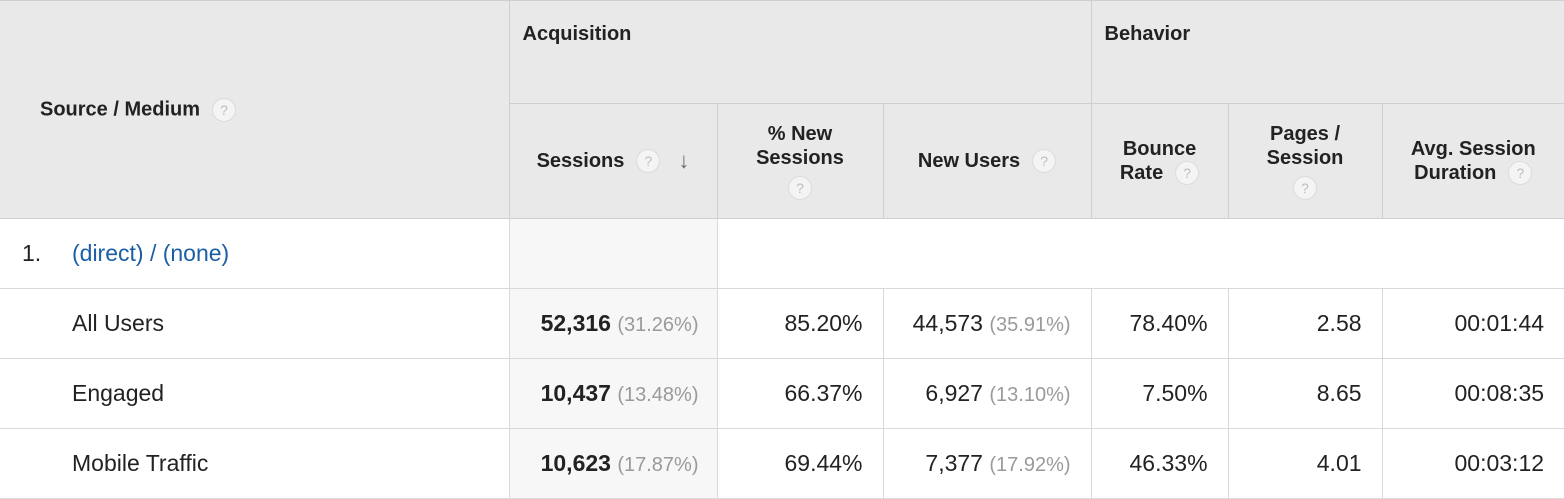 The height and width of the screenshot is (499, 1564). What do you see at coordinates (580, 160) in the screenshot?
I see `sessions-label: Sessions` at bounding box center [580, 160].